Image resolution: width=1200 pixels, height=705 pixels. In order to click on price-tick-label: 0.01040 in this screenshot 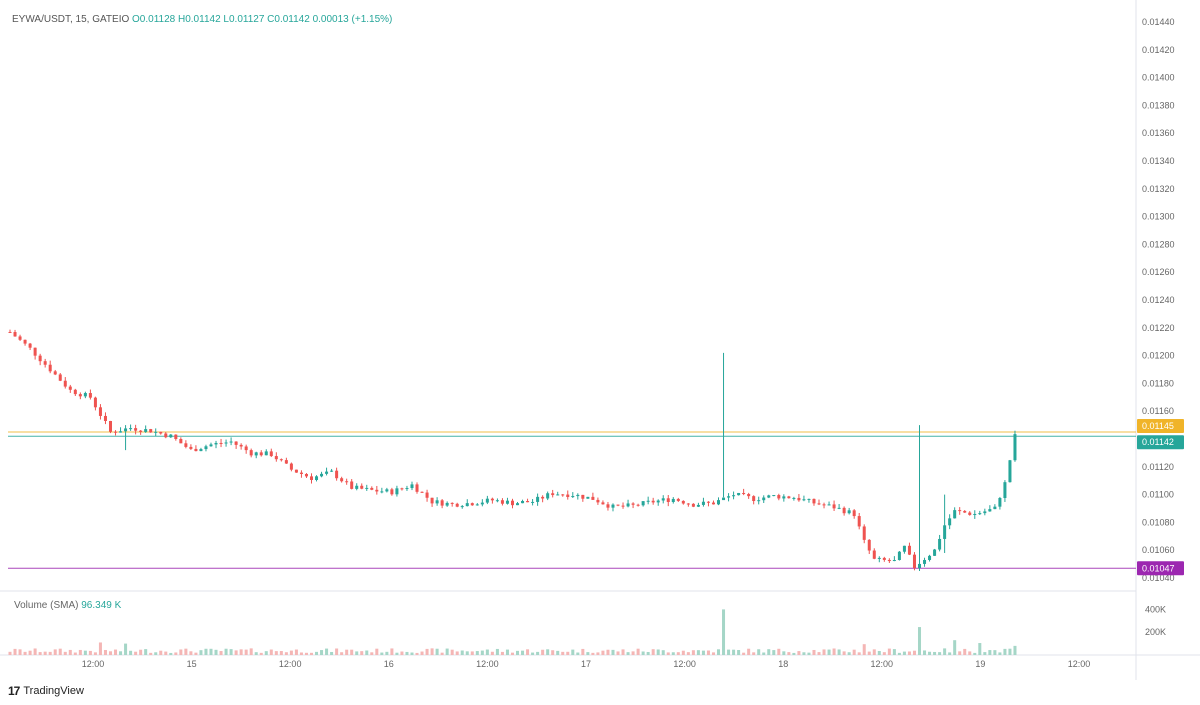, I will do `click(1158, 578)`.